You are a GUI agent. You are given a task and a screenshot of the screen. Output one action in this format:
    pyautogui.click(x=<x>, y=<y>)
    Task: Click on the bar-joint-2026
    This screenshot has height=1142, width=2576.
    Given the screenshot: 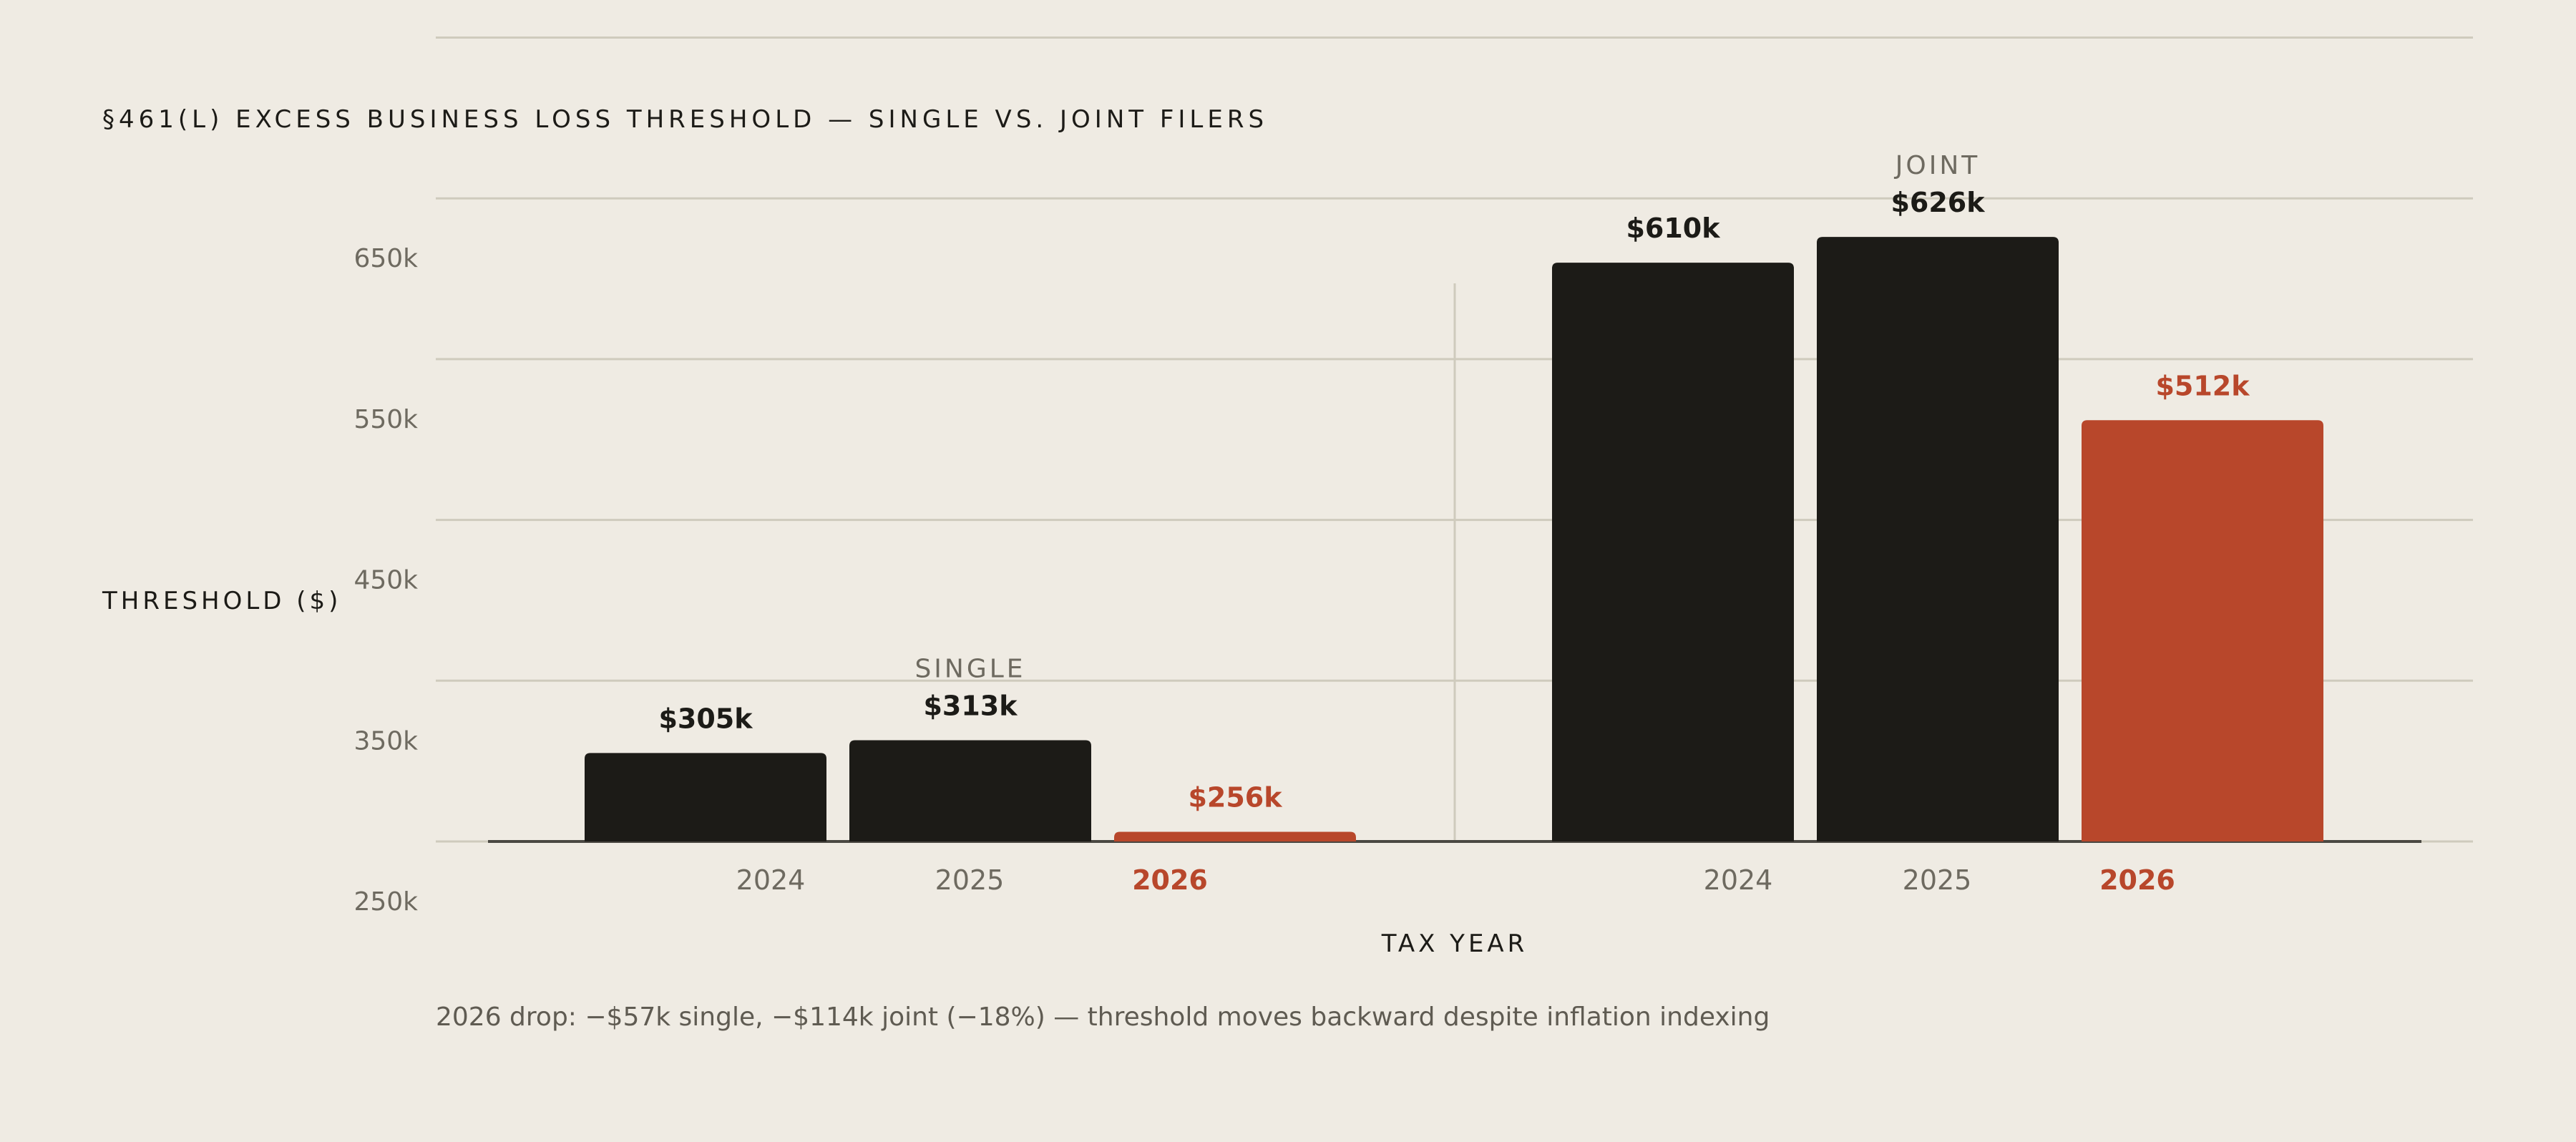 What is the action you would take?
    pyautogui.click(x=2202, y=630)
    